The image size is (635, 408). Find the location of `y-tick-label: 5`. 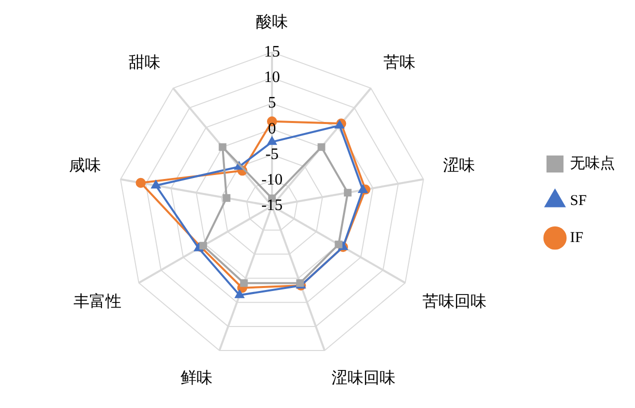

y-tick-label: 5 is located at coordinates (272, 103).